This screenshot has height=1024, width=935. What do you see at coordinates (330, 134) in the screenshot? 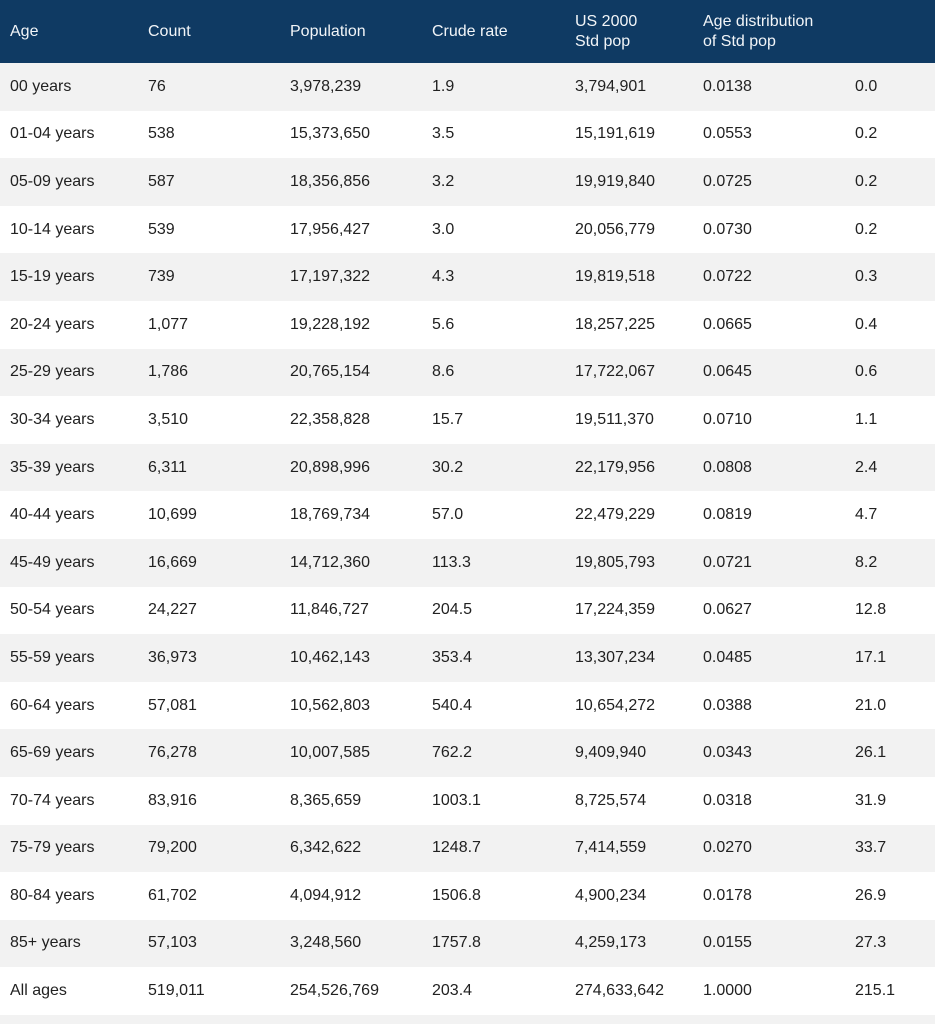
I see `cell-population: 15,373,650` at bounding box center [330, 134].